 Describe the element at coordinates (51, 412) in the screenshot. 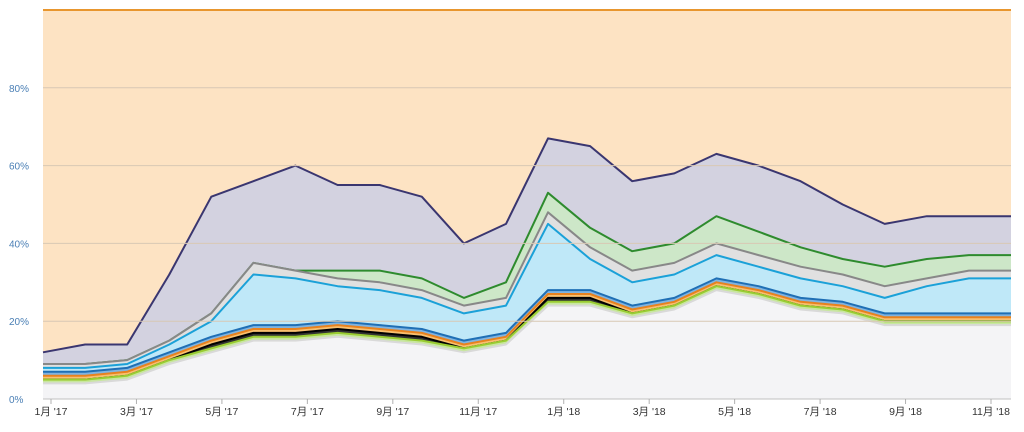

I see `x-tick-label: 1月 '17` at that location.